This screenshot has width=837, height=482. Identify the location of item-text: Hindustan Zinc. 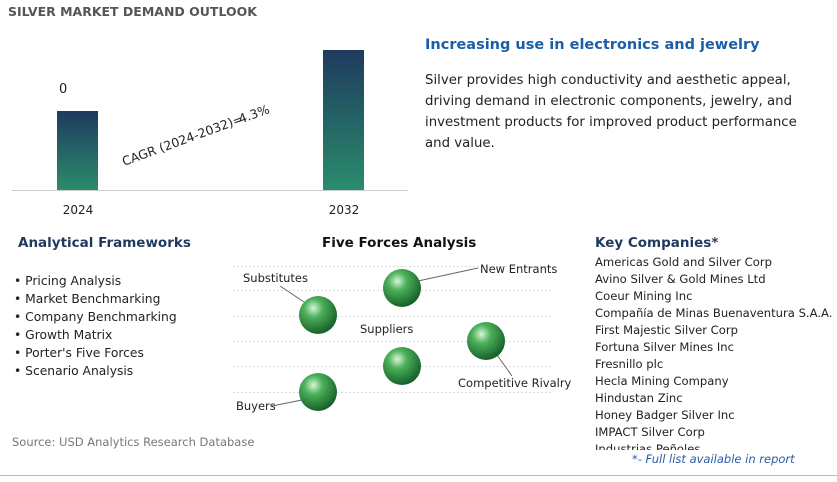
(639, 398).